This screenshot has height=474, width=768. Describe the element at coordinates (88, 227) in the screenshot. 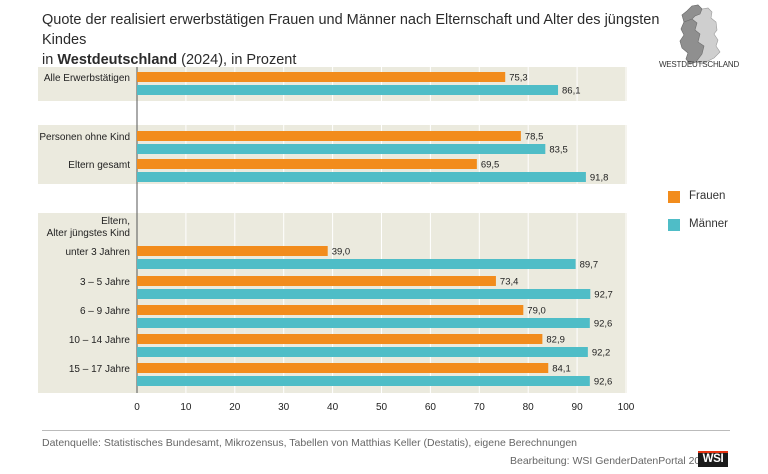

I see `group-header-label: Eltern, Alter jüngstes Kind` at that location.